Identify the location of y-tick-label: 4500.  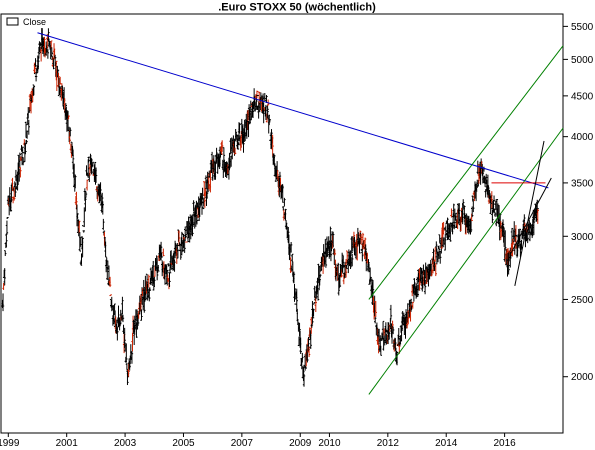
(582, 96).